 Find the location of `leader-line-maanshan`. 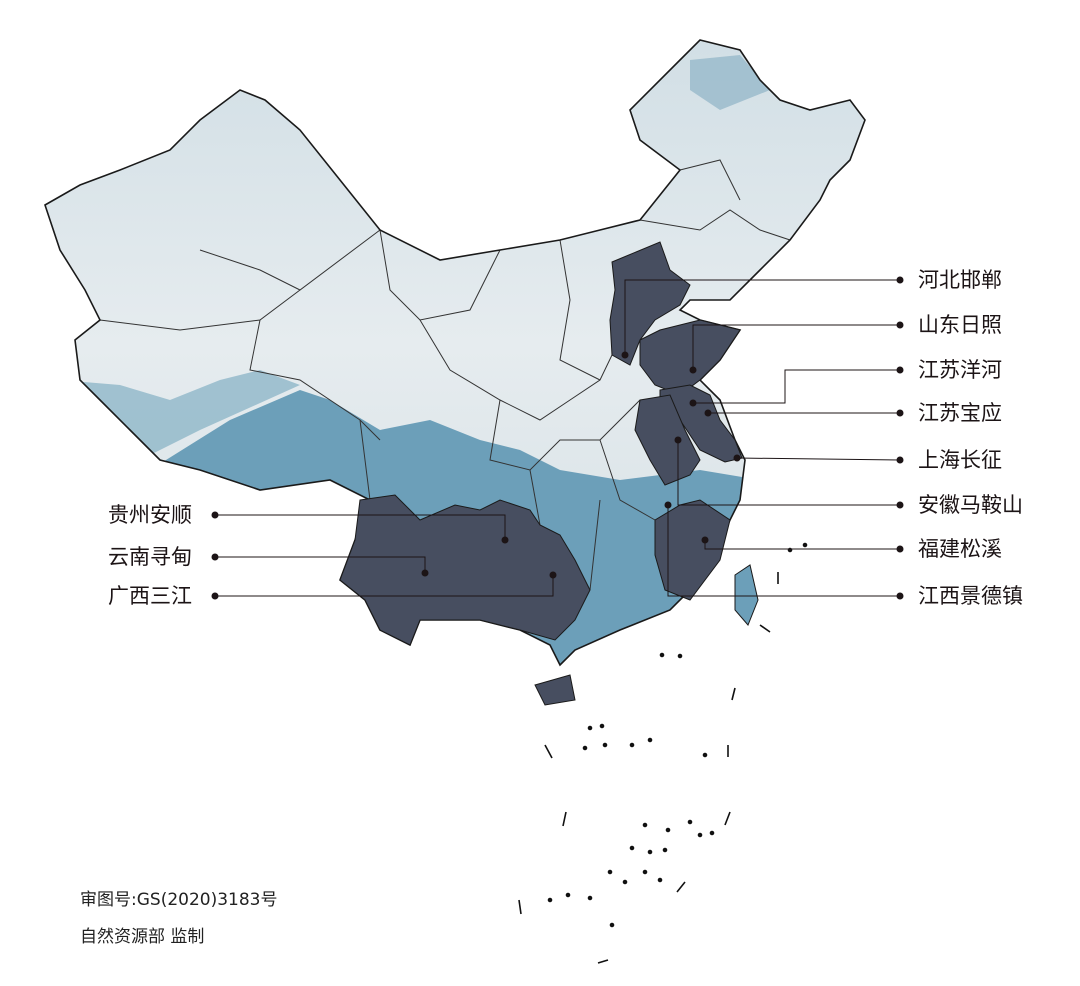

leader-line-maanshan is located at coordinates (788, 473).